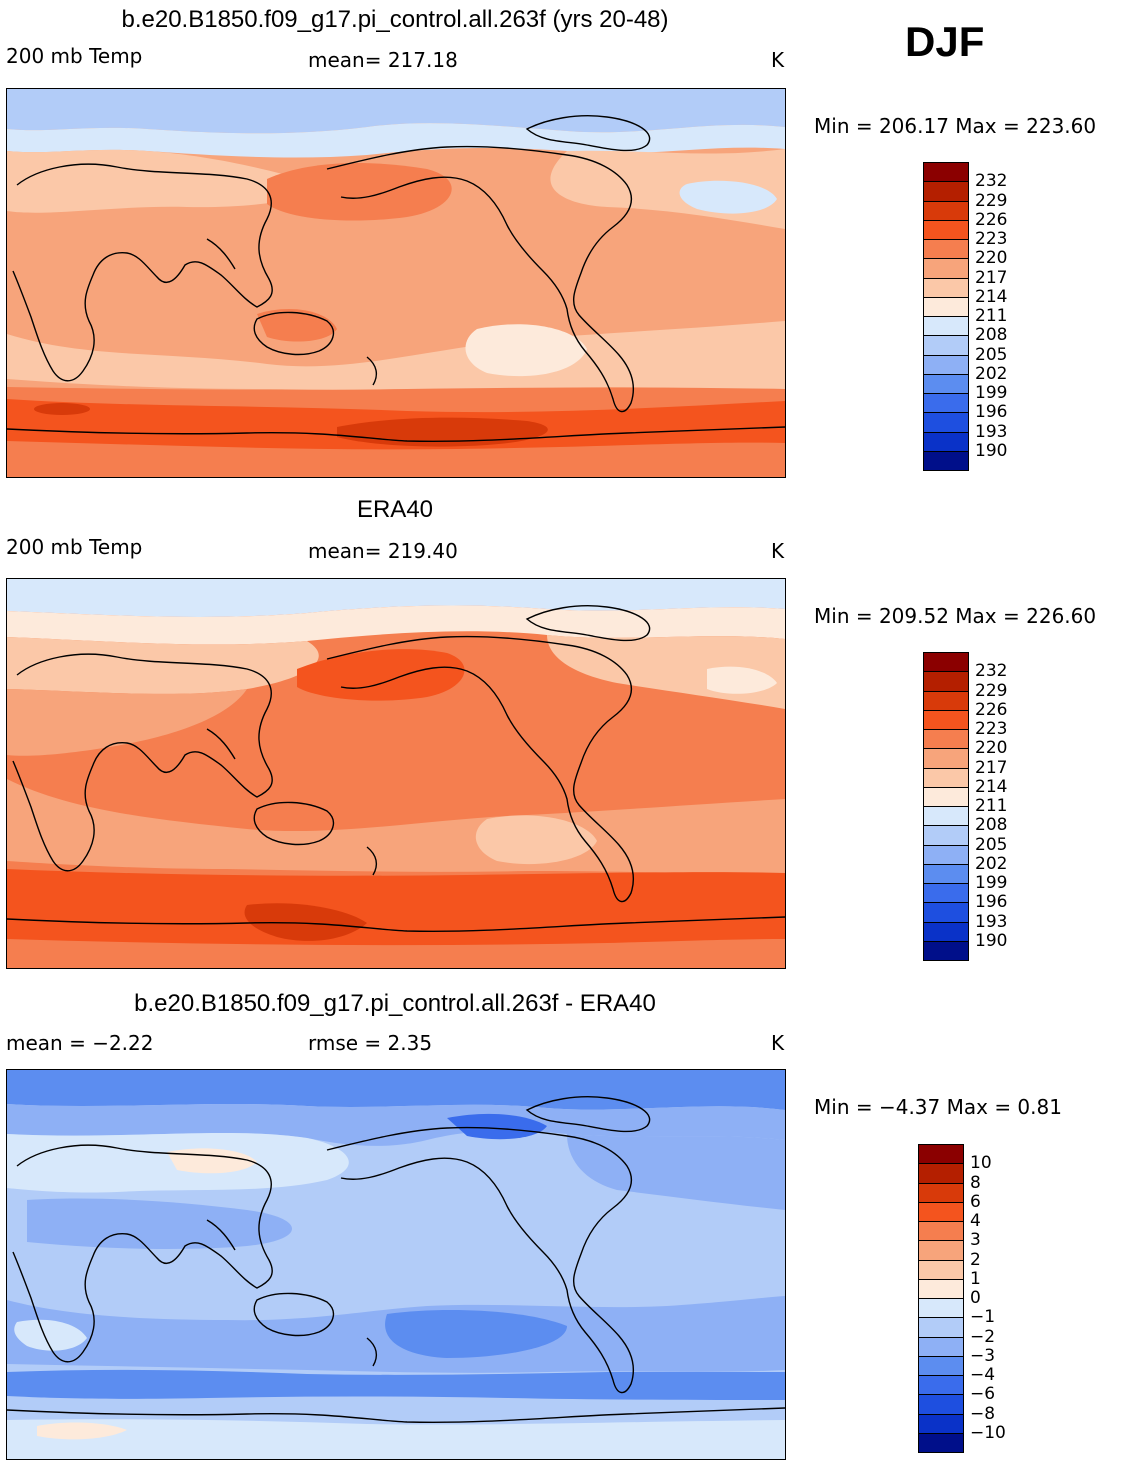  What do you see at coordinates (975, 1298) in the screenshot?
I see `colorbar-tick-label: 0` at bounding box center [975, 1298].